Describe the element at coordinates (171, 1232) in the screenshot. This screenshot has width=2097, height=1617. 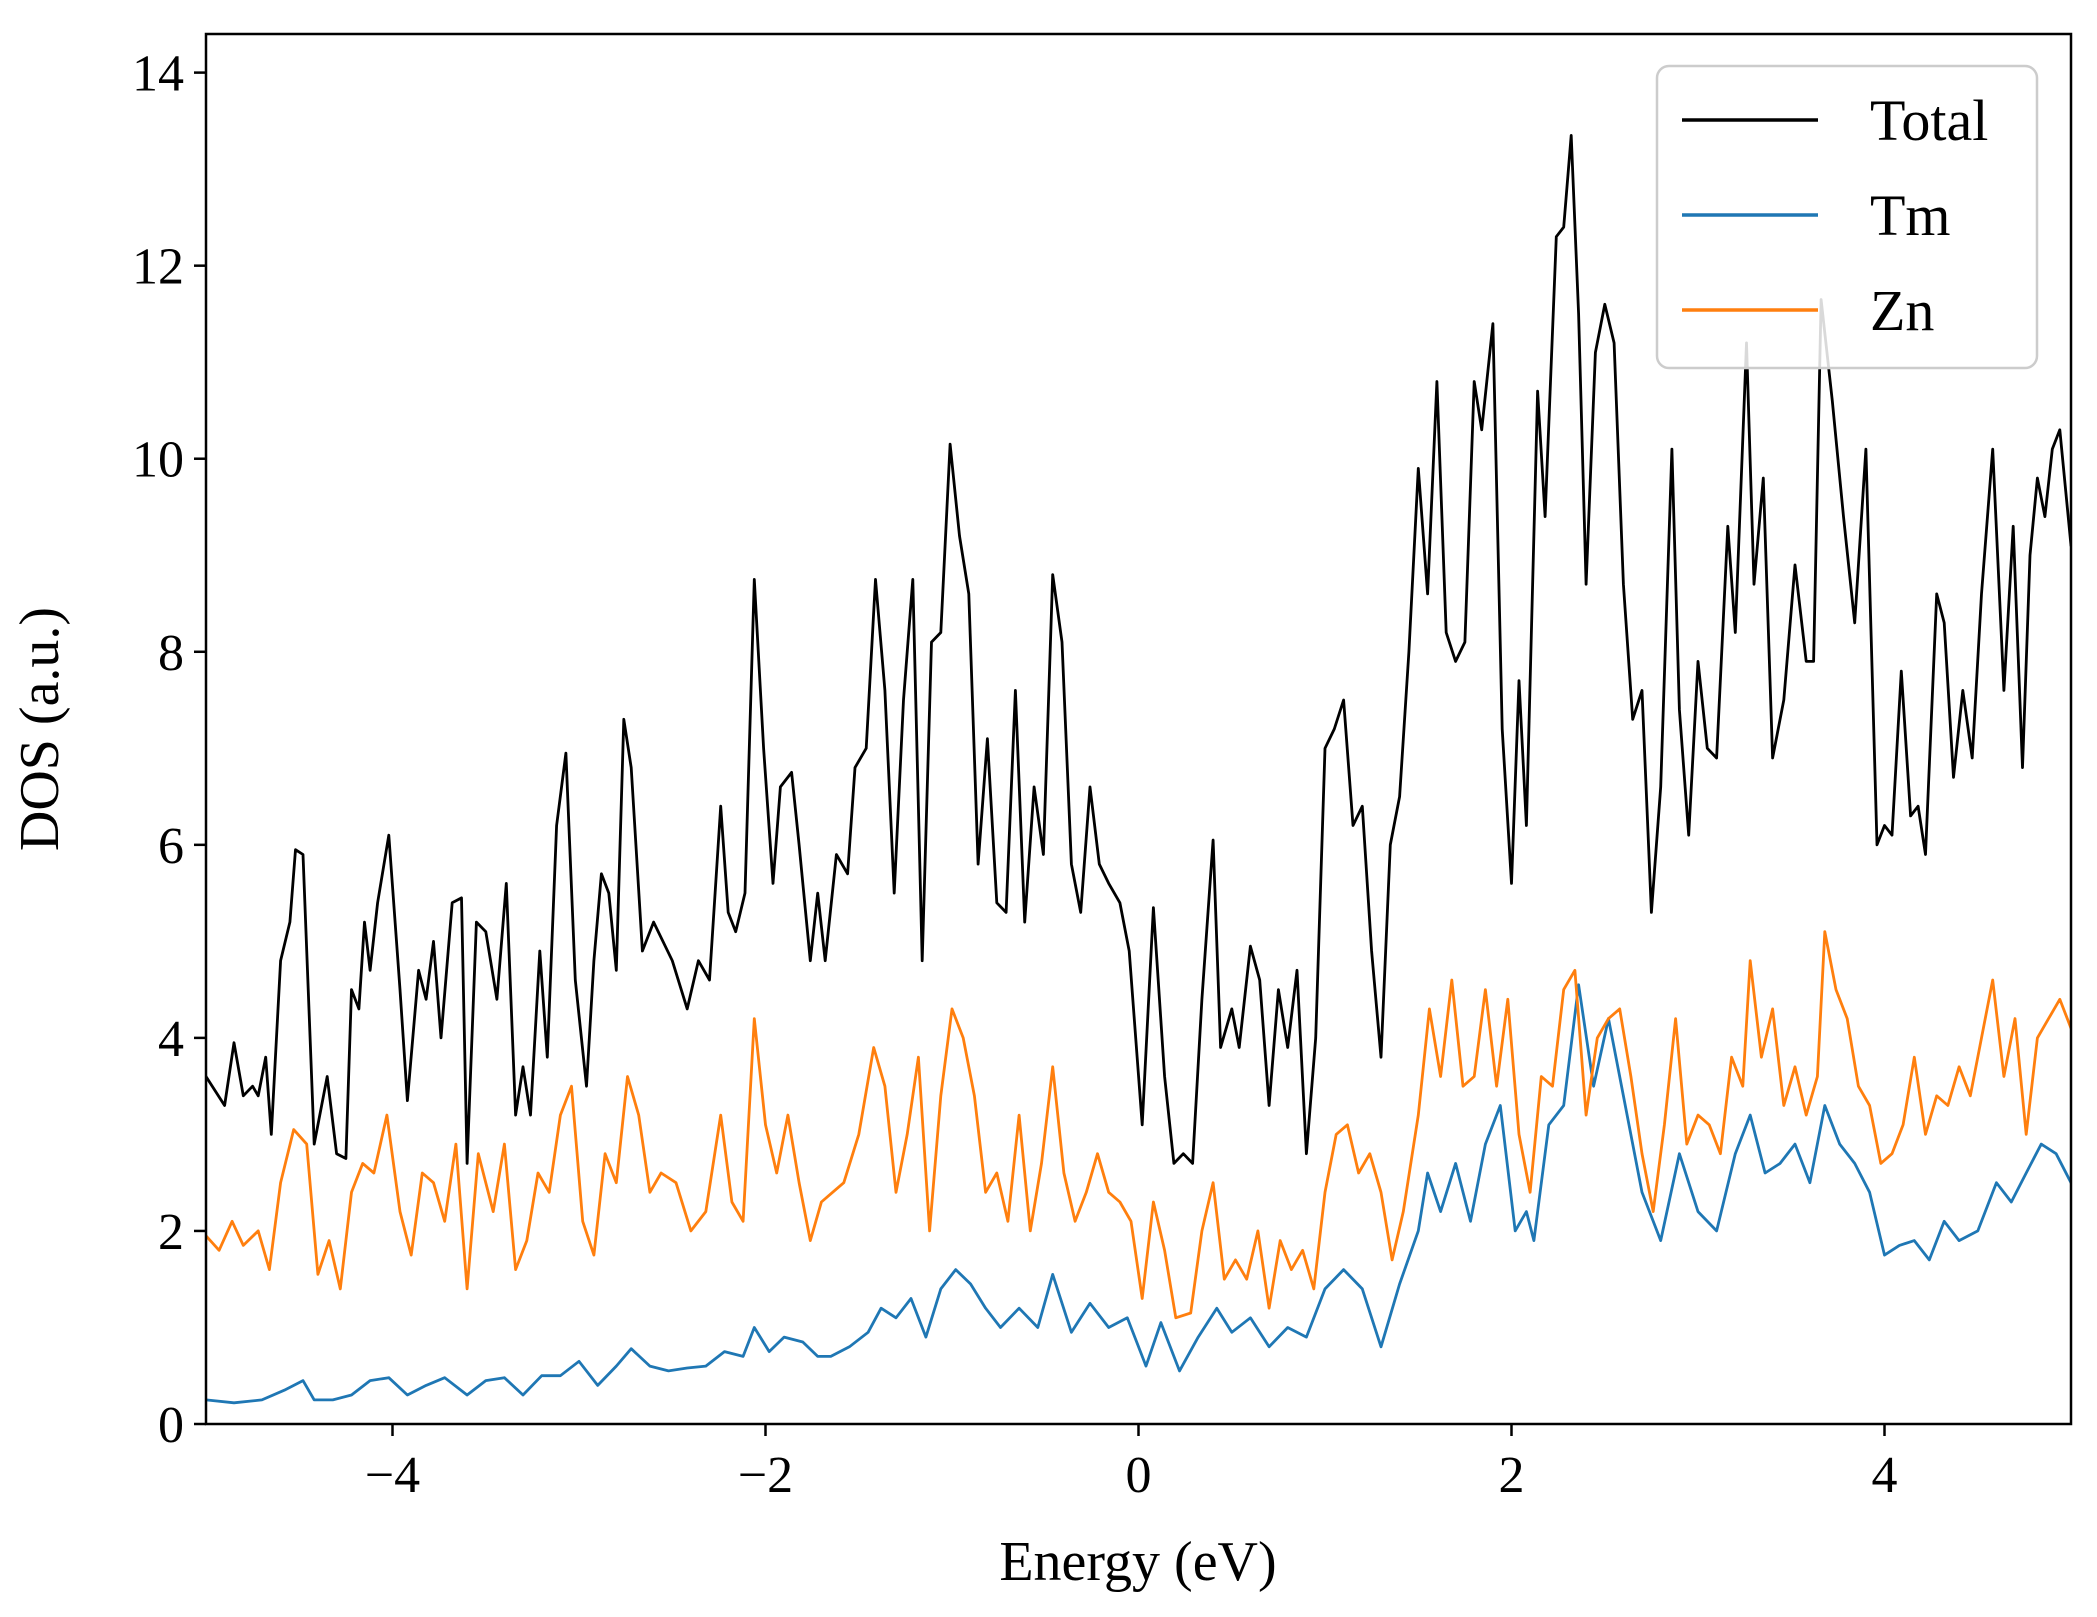
I see `y-tick-label: 2` at that location.